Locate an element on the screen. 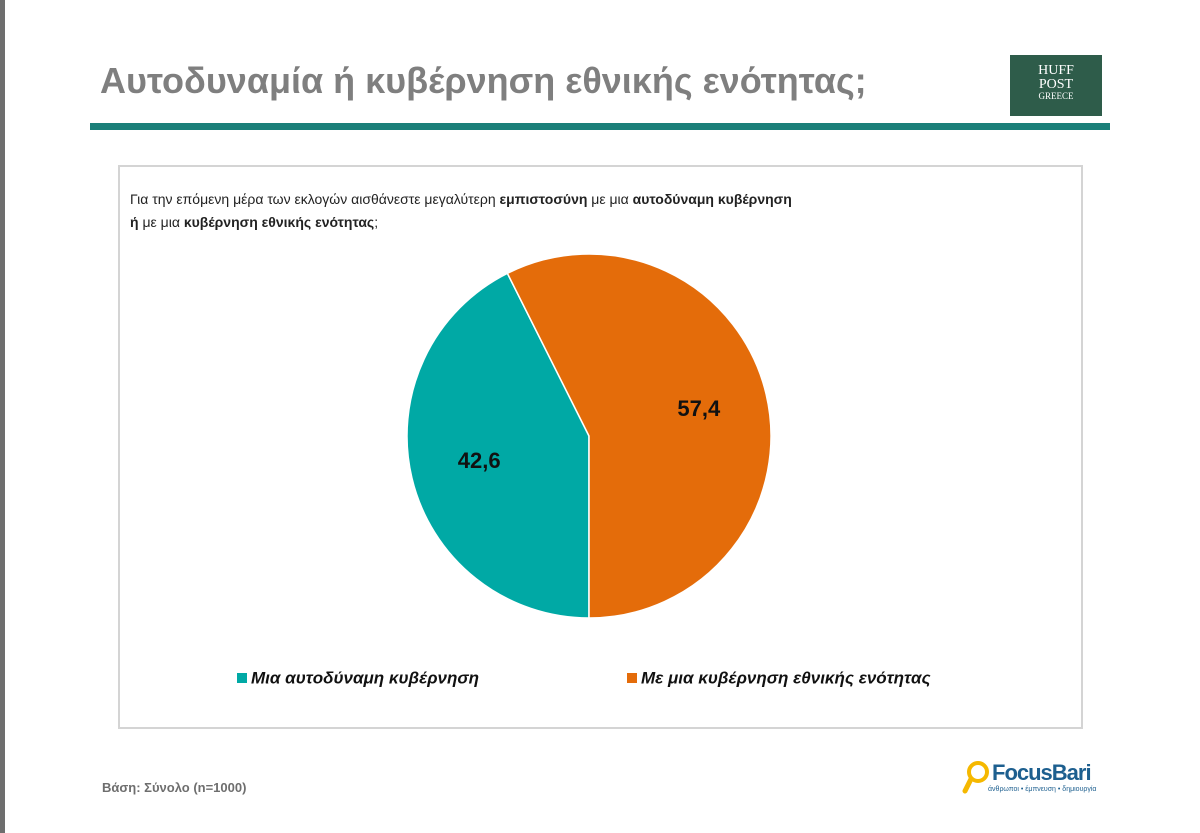 The width and height of the screenshot is (1200, 833). huffpost-logo: HUFF POST GREECE is located at coordinates (1056, 85).